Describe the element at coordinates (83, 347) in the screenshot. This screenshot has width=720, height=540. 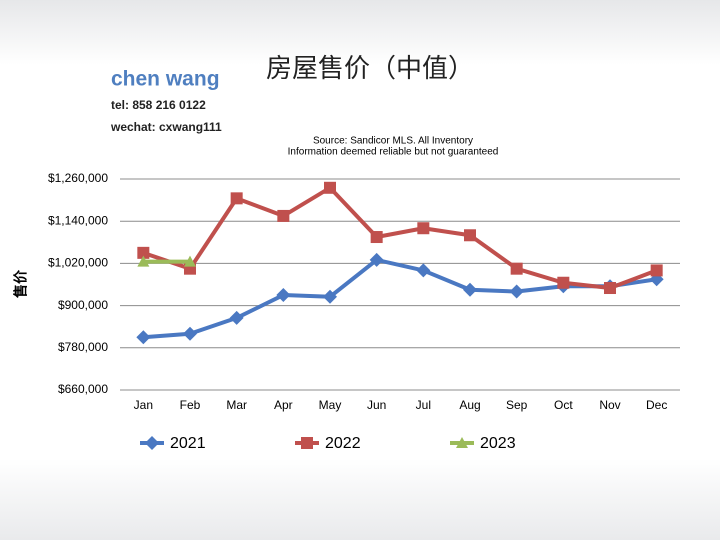
I see `y-tick-label: $780,000` at that location.